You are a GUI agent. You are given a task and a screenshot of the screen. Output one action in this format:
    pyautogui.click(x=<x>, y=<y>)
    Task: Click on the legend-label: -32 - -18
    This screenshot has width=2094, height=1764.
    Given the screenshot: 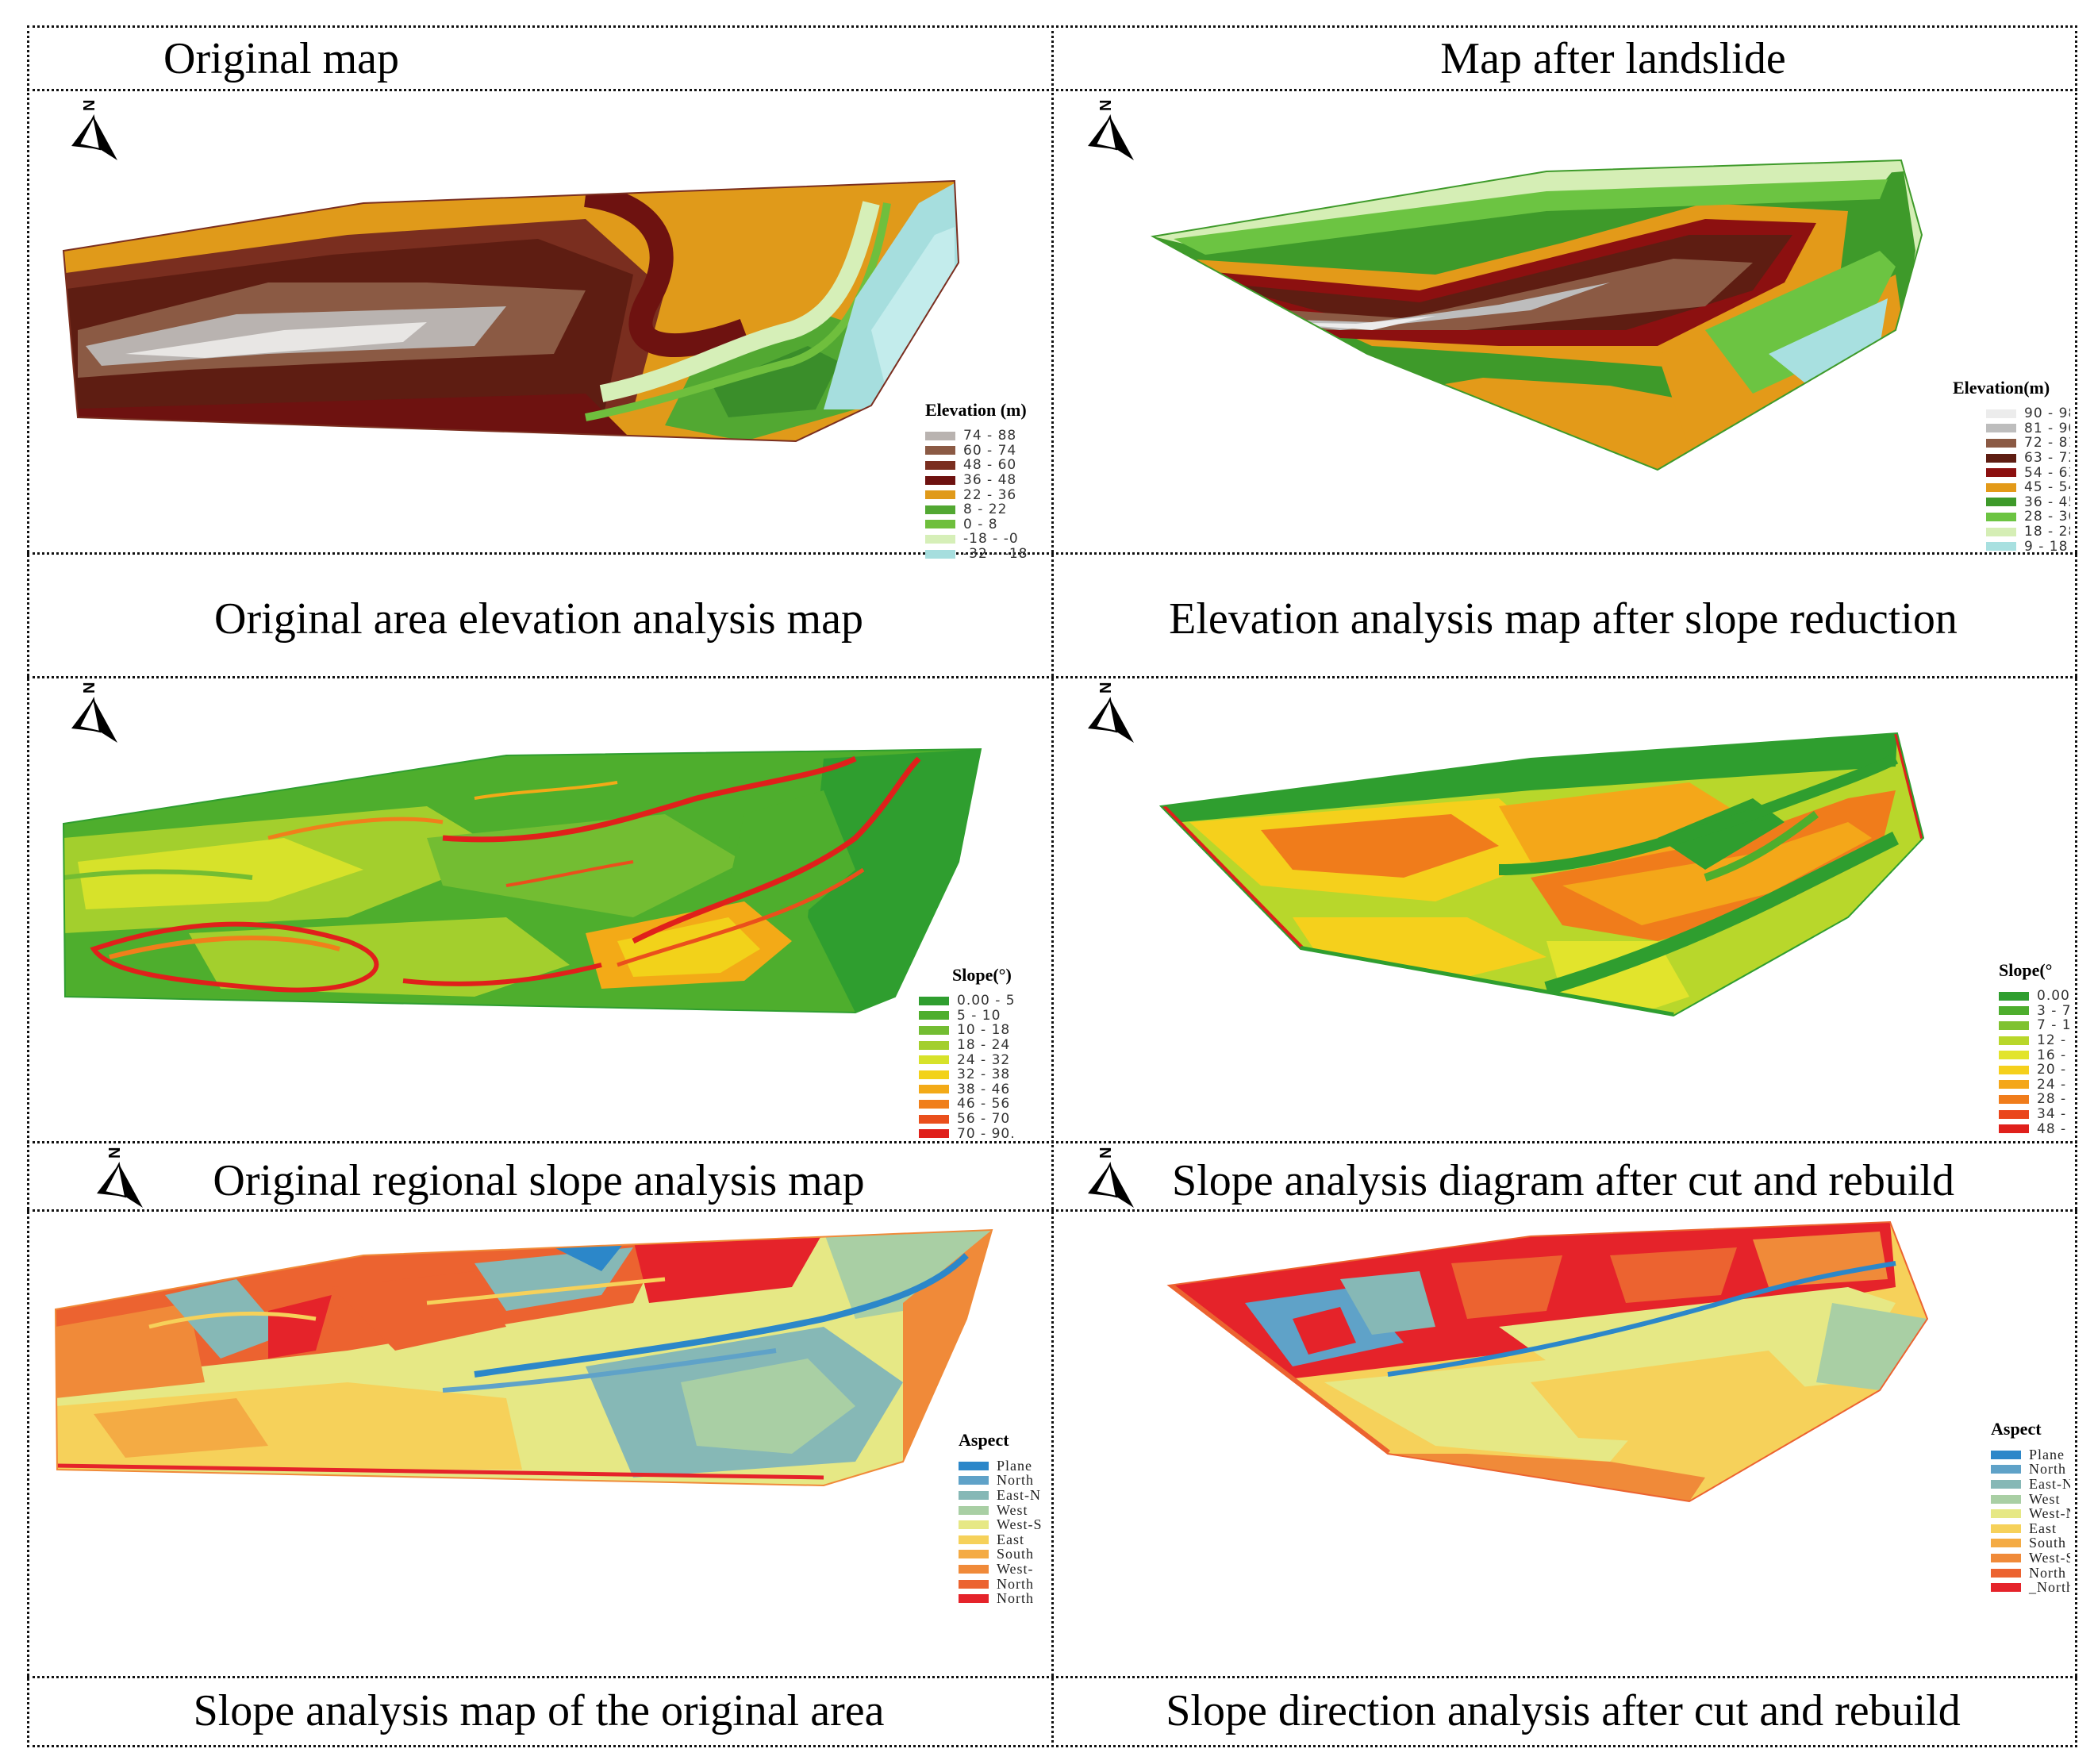 What is the action you would take?
    pyautogui.click(x=995, y=554)
    